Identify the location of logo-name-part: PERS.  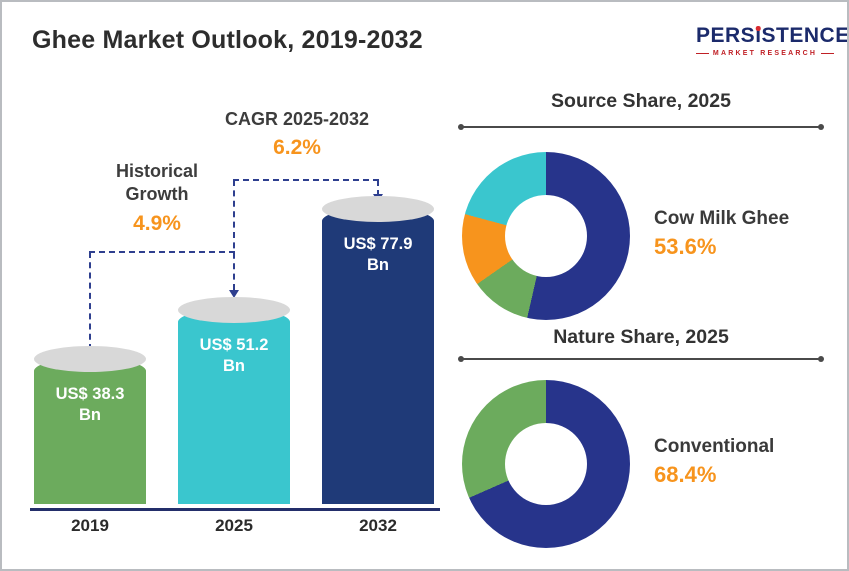
(726, 35).